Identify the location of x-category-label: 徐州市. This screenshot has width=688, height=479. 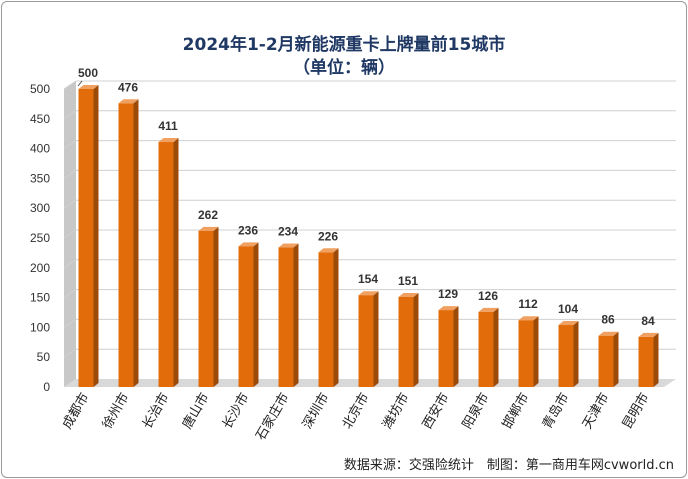
(115, 411).